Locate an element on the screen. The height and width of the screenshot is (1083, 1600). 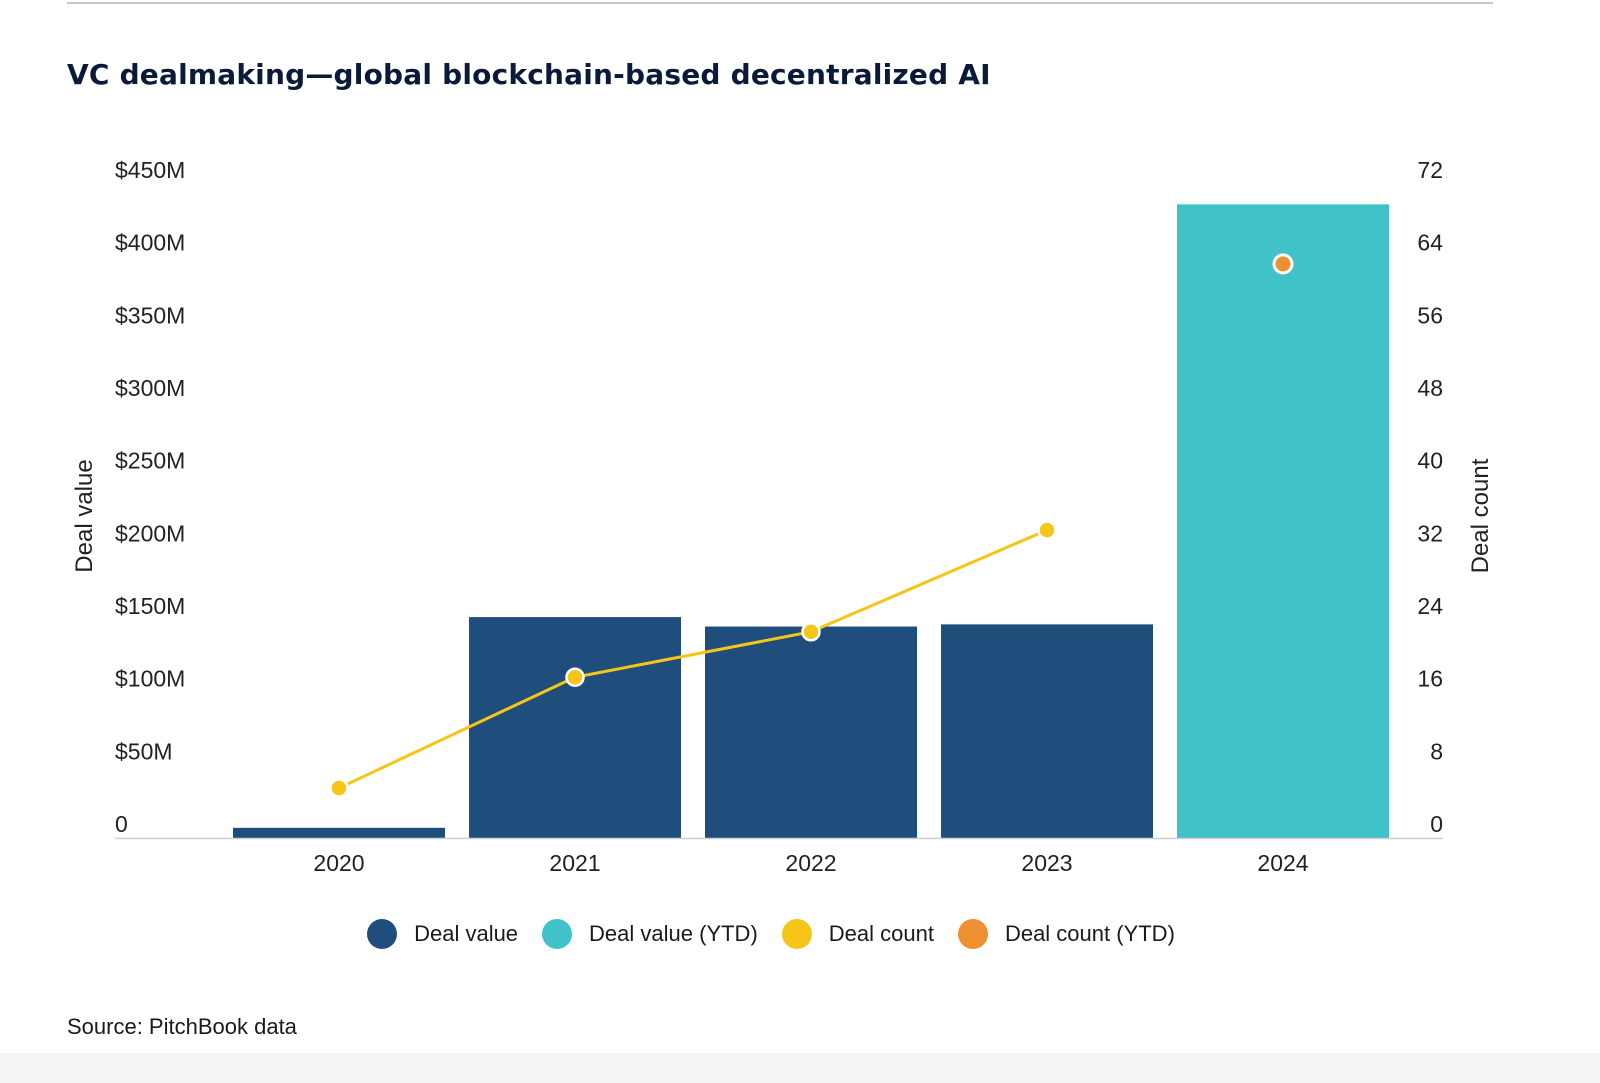
y-axis-title: Deal value is located at coordinates (84, 515).